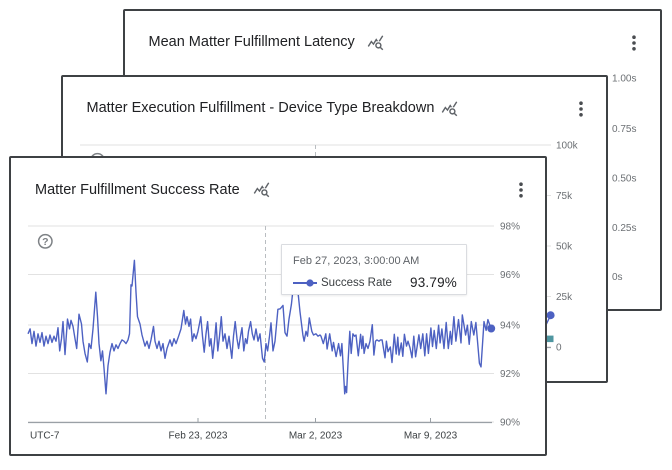 The width and height of the screenshot is (672, 470). Describe the element at coordinates (510, 374) in the screenshot. I see `svg-text: 92%` at that location.